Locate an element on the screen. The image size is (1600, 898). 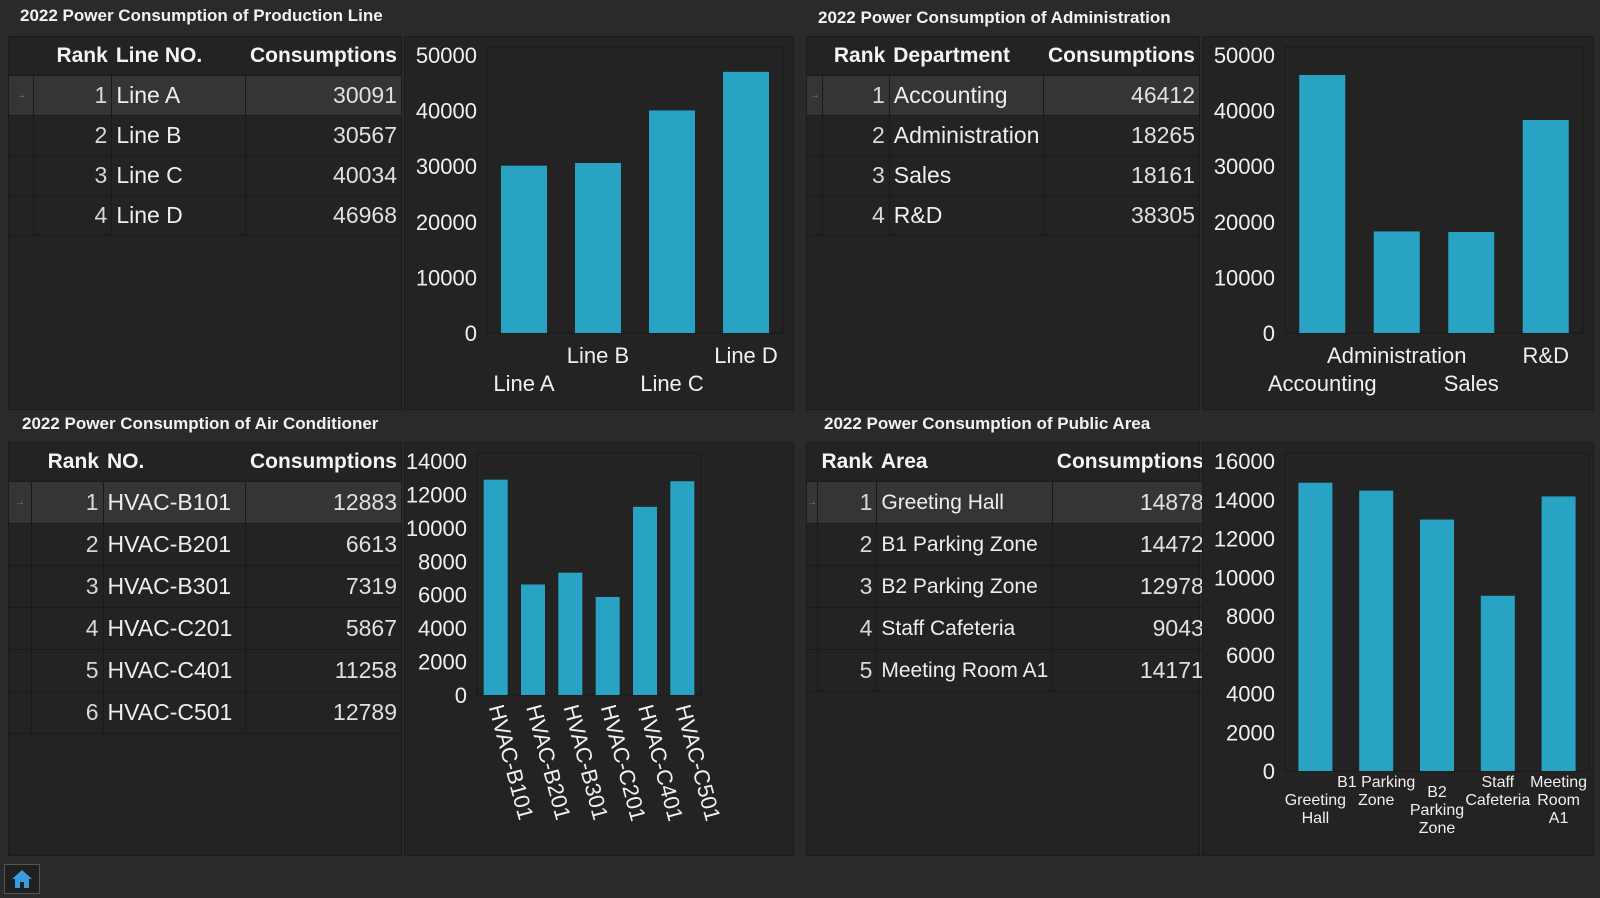
table-row: 2 Administration 18265 is located at coordinates (1003, 135).